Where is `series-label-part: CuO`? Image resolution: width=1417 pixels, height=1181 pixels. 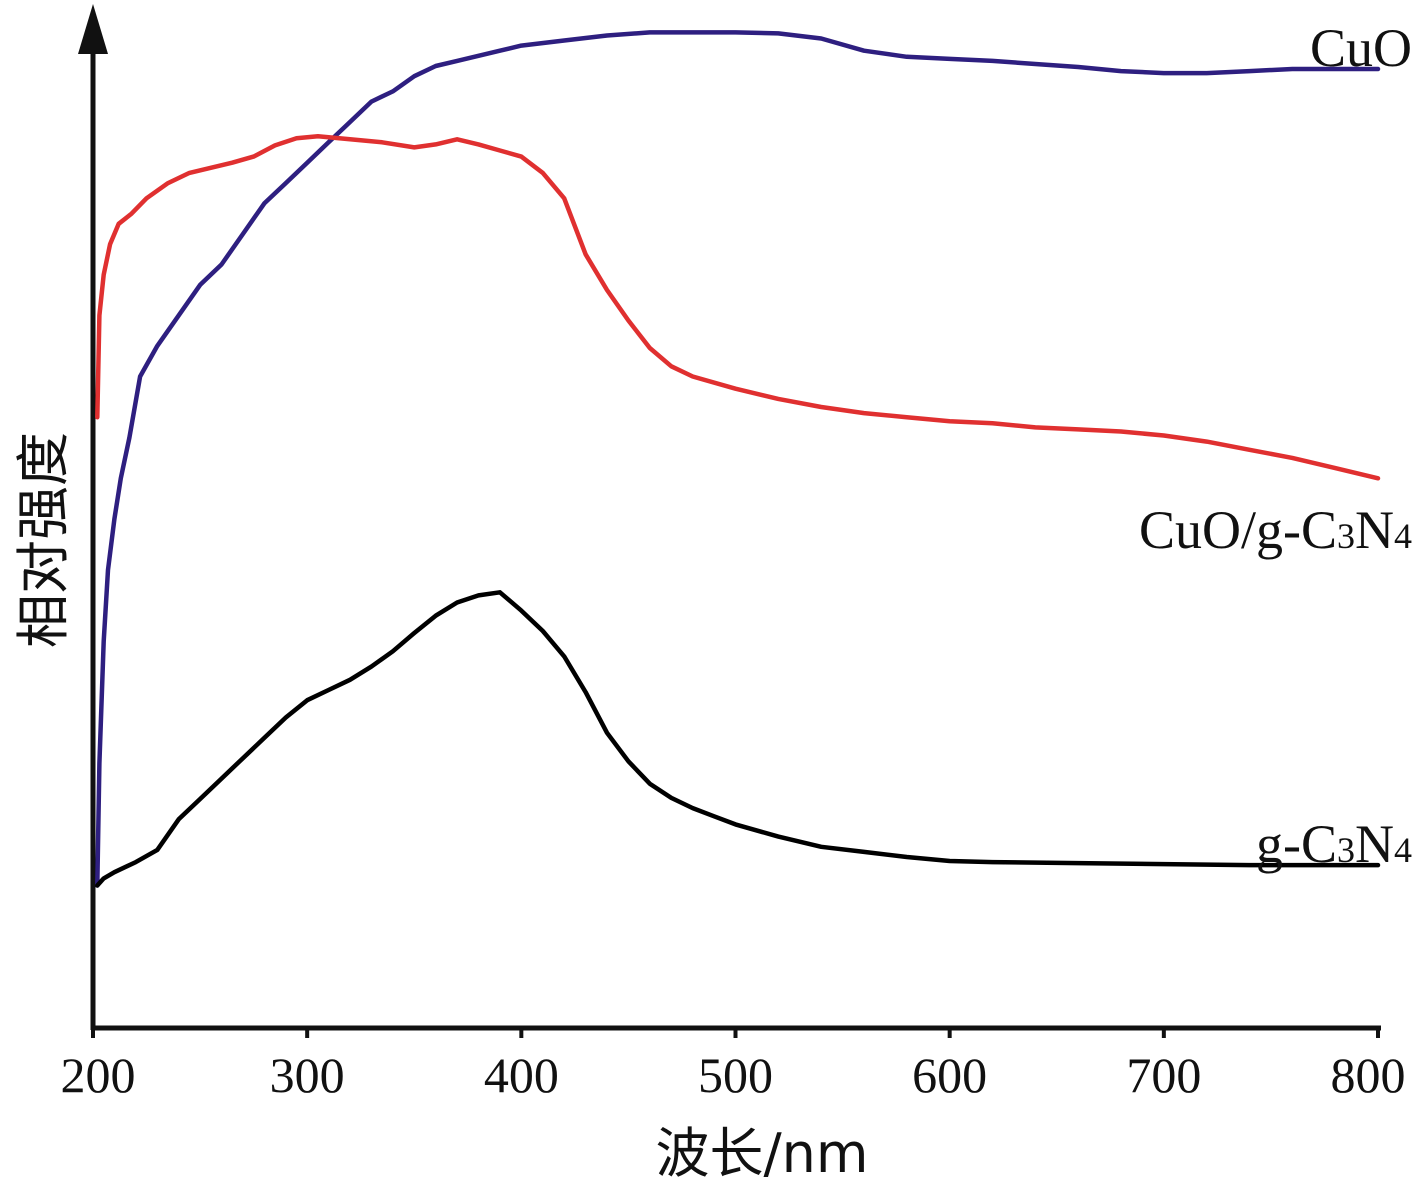
series-label-part: CuO is located at coordinates (1361, 48).